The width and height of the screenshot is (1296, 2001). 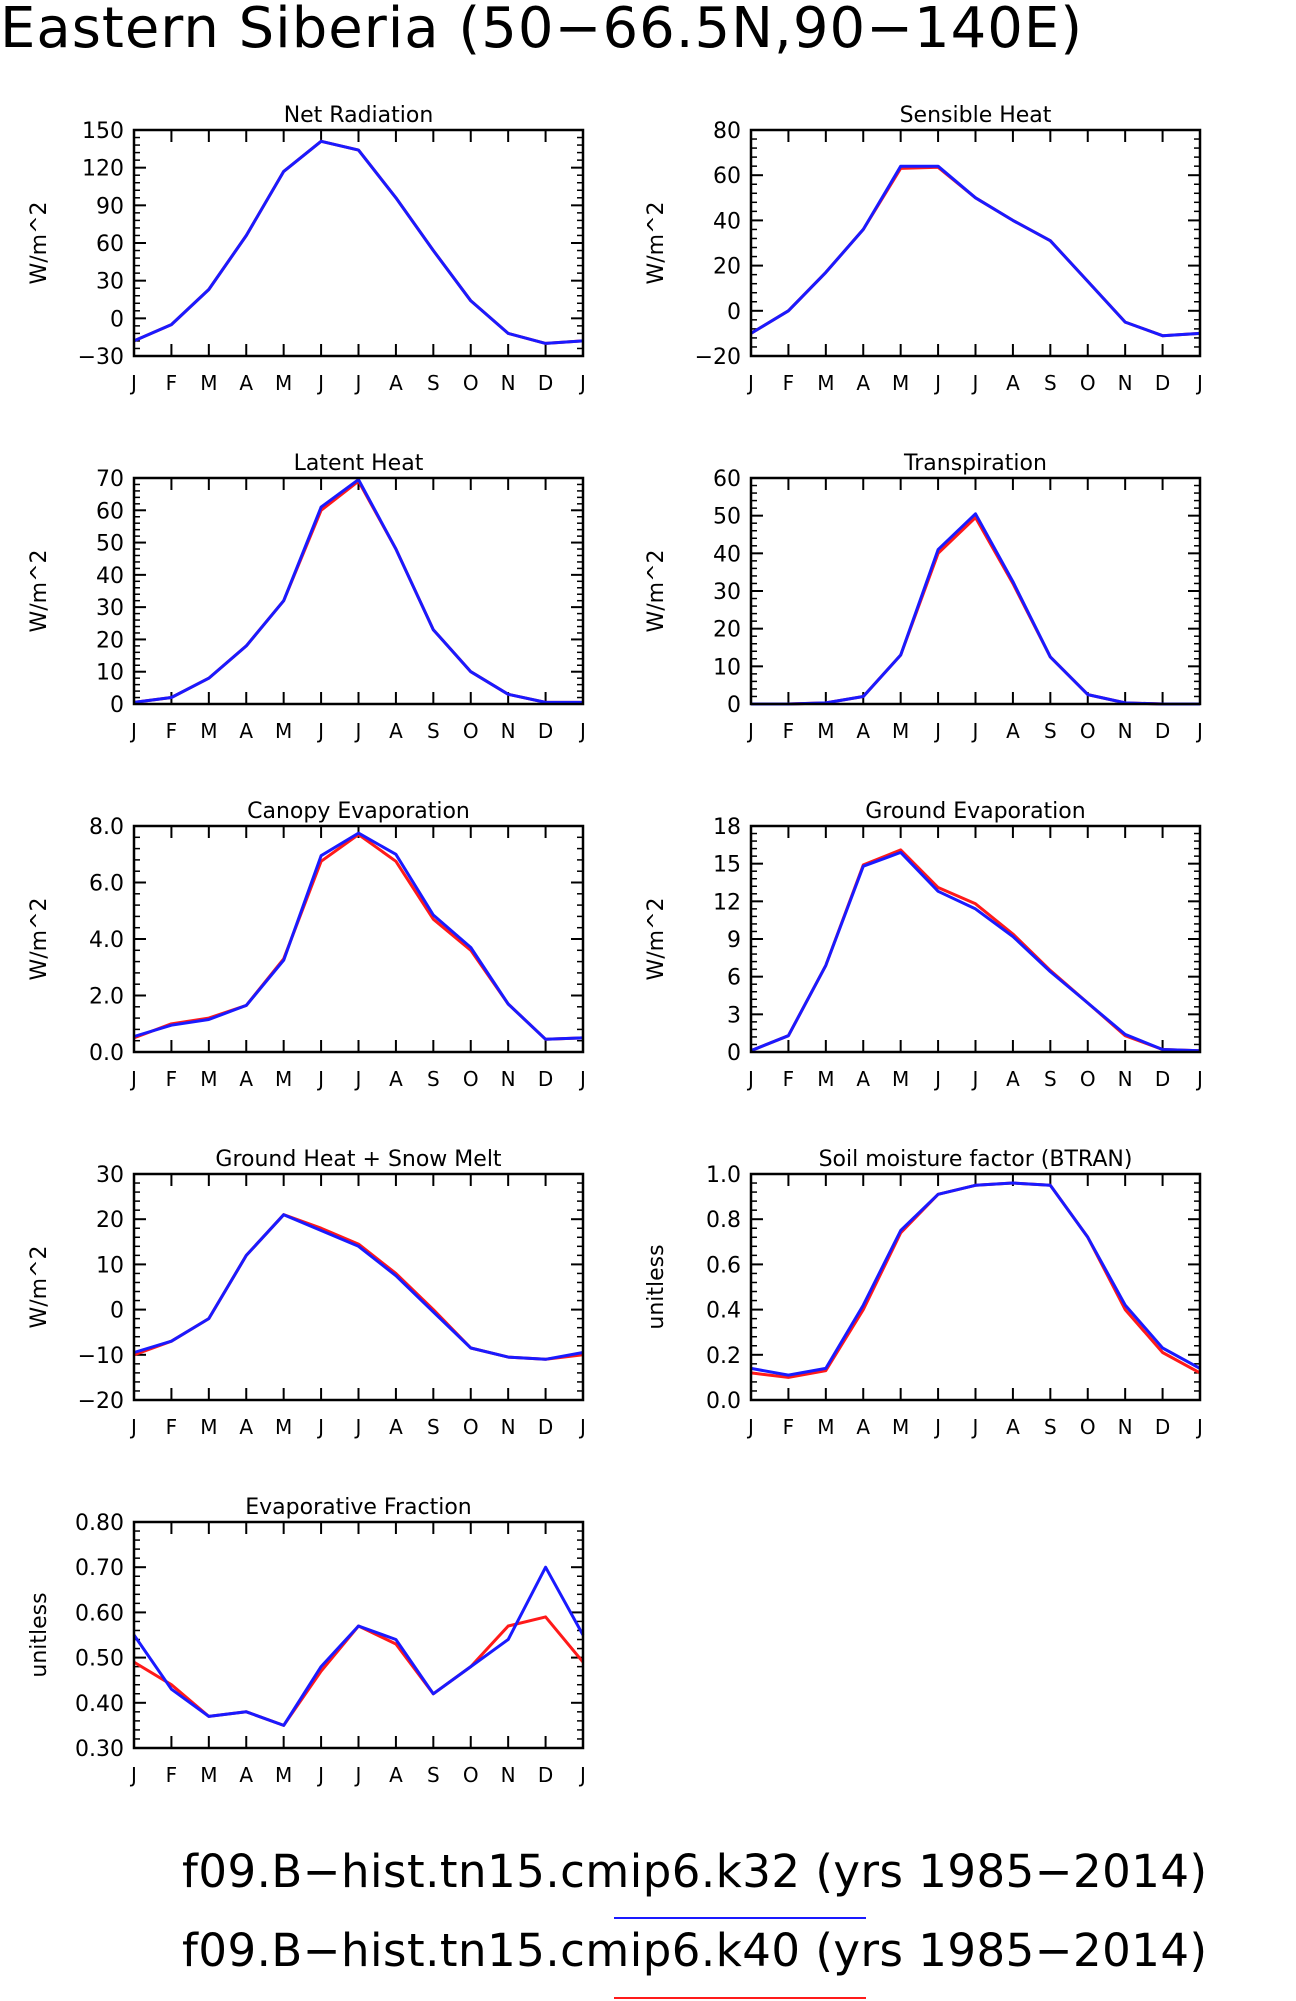 What do you see at coordinates (727, 221) in the screenshot?
I see `y-tick-label: 40` at bounding box center [727, 221].